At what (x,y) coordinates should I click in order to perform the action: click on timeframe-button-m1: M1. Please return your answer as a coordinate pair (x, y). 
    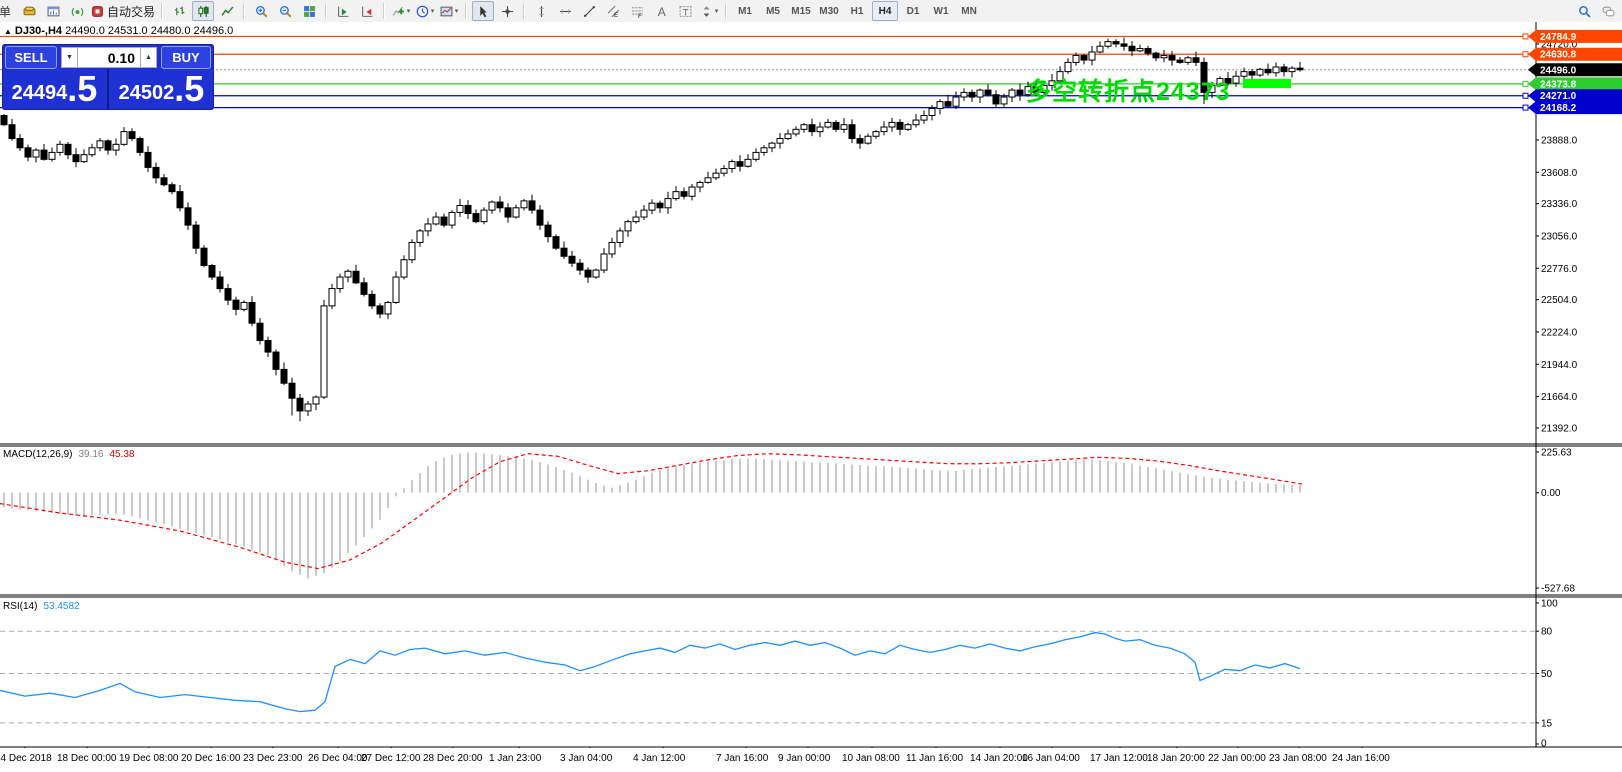
    Looking at the image, I should click on (745, 11).